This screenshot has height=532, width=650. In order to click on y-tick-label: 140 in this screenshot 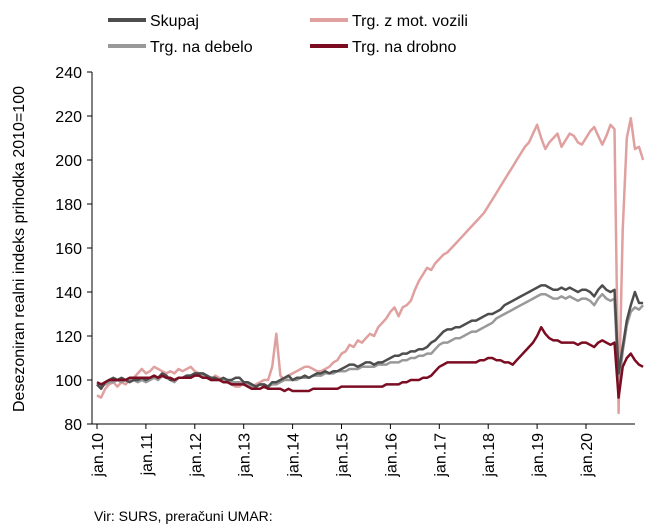, I will do `click(68, 293)`.